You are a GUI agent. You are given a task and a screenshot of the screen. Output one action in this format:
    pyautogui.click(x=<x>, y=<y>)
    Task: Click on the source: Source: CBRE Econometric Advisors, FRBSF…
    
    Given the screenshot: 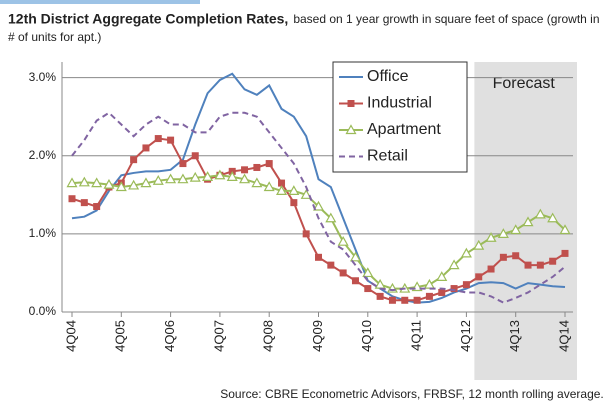 What is the action you would take?
    pyautogui.click(x=412, y=394)
    